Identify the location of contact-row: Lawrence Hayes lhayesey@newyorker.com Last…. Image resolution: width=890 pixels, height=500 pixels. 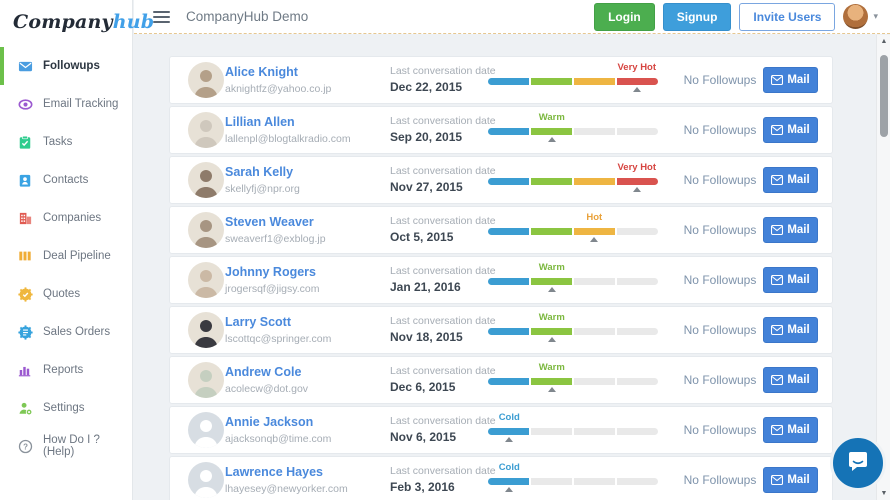
(501, 478).